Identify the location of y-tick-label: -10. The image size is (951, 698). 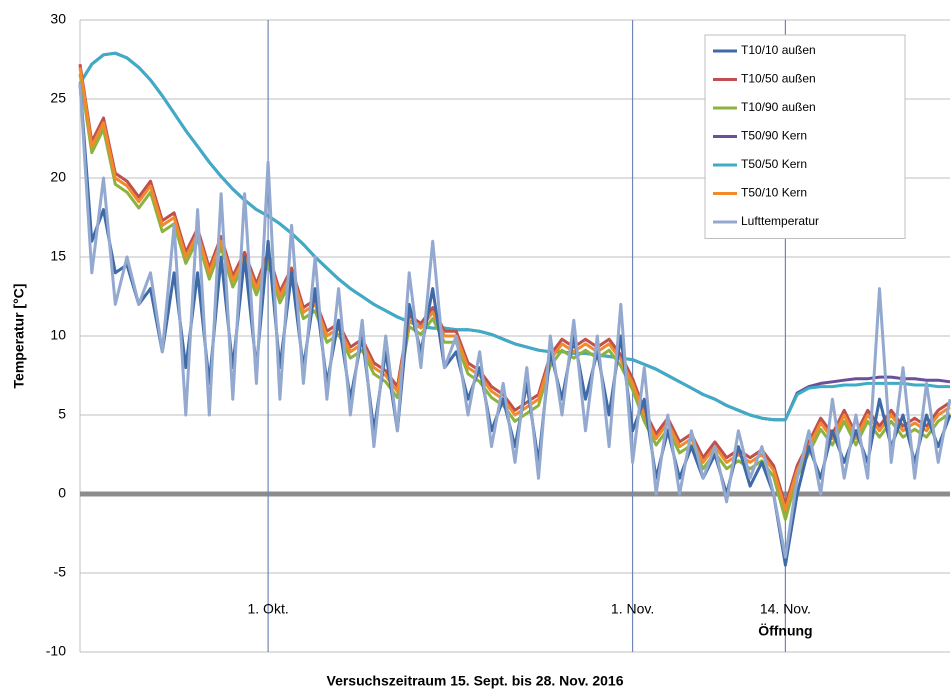
(56, 651).